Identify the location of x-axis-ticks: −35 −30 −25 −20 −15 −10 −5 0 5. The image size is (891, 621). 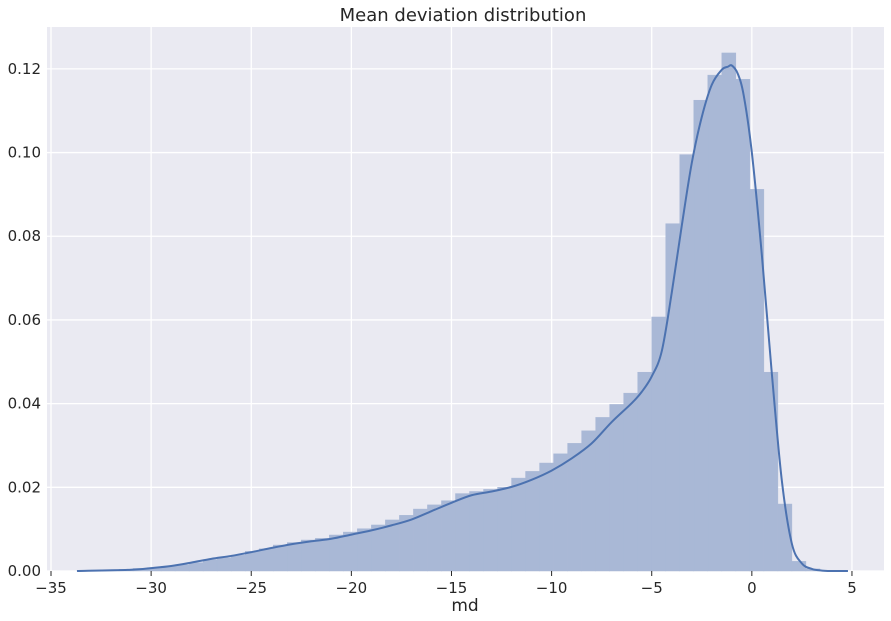
(446, 584).